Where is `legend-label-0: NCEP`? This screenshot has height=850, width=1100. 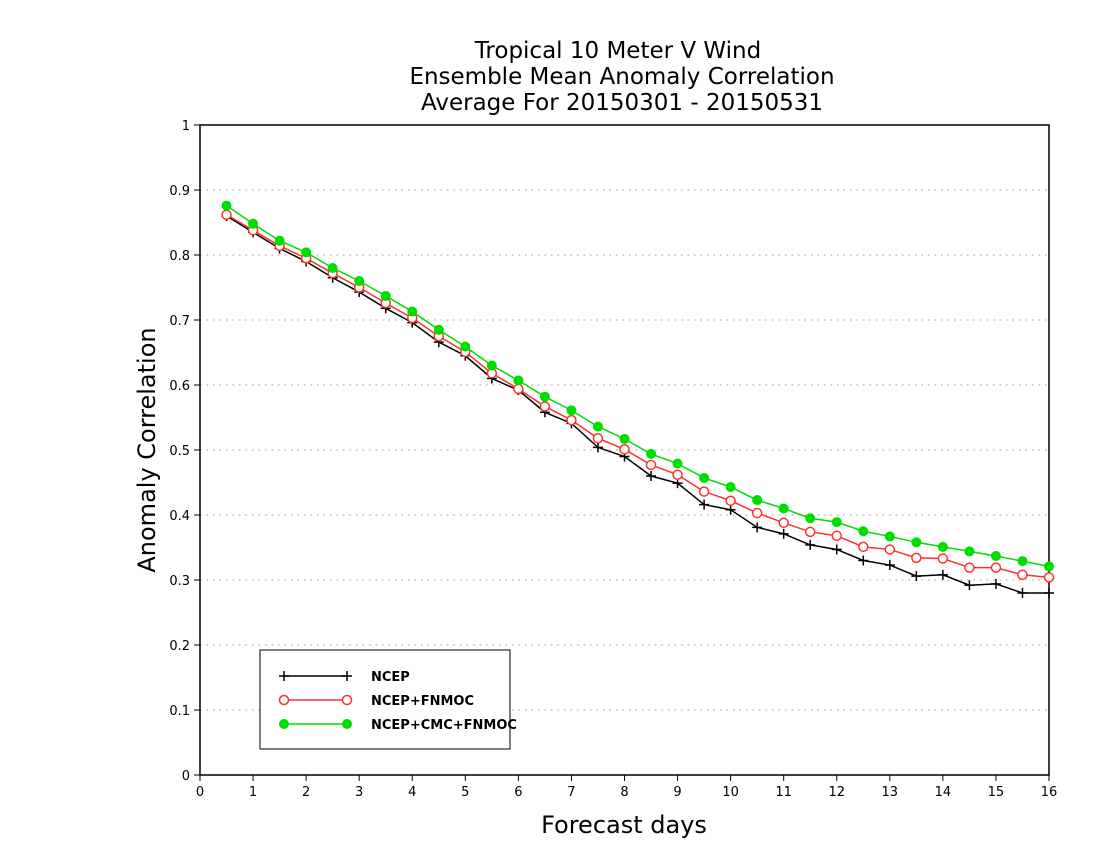
legend-label-0: NCEP is located at coordinates (390, 677).